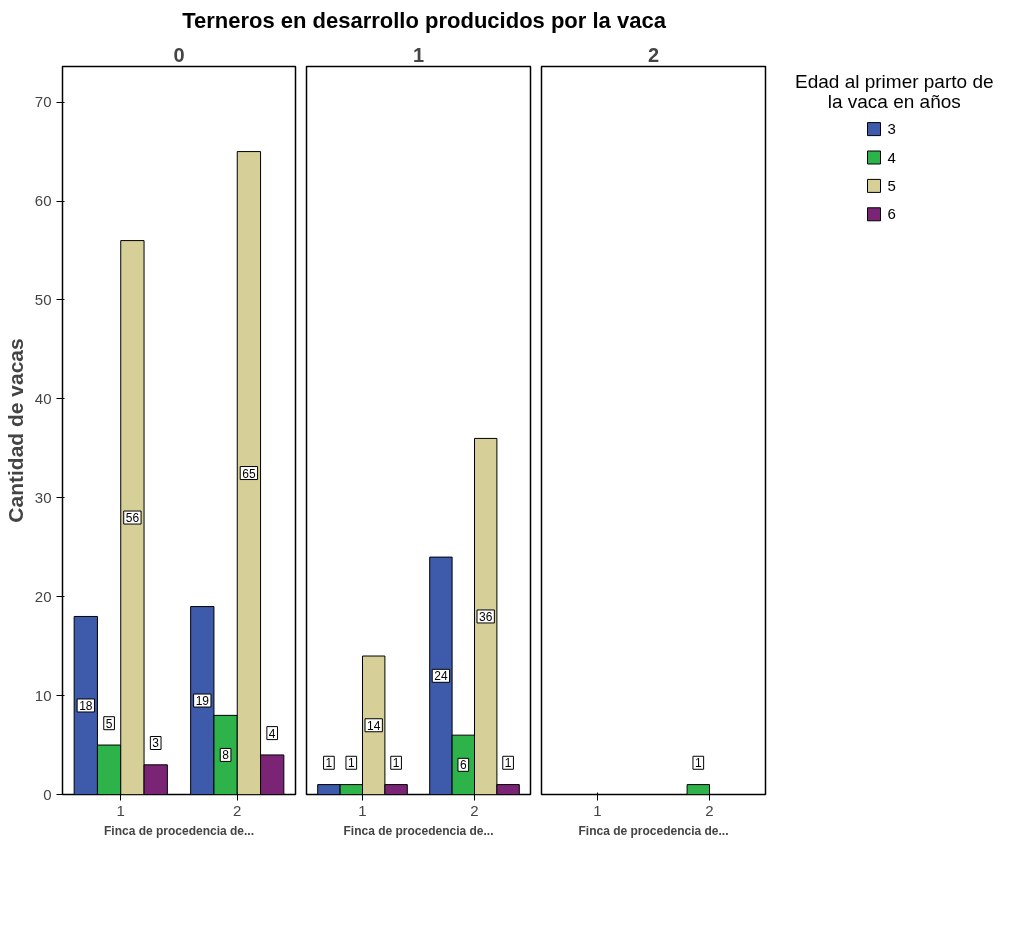 Image resolution: width=1011 pixels, height=928 pixels. Describe the element at coordinates (202, 701) in the screenshot. I see `data-label: 19` at that location.